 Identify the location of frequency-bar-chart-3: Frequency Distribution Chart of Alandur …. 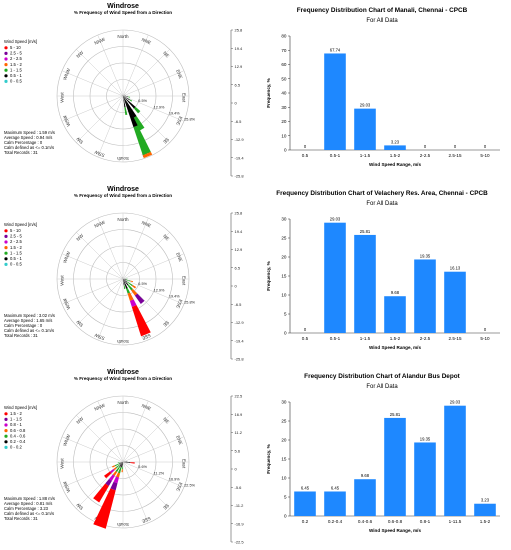
(383, 453).